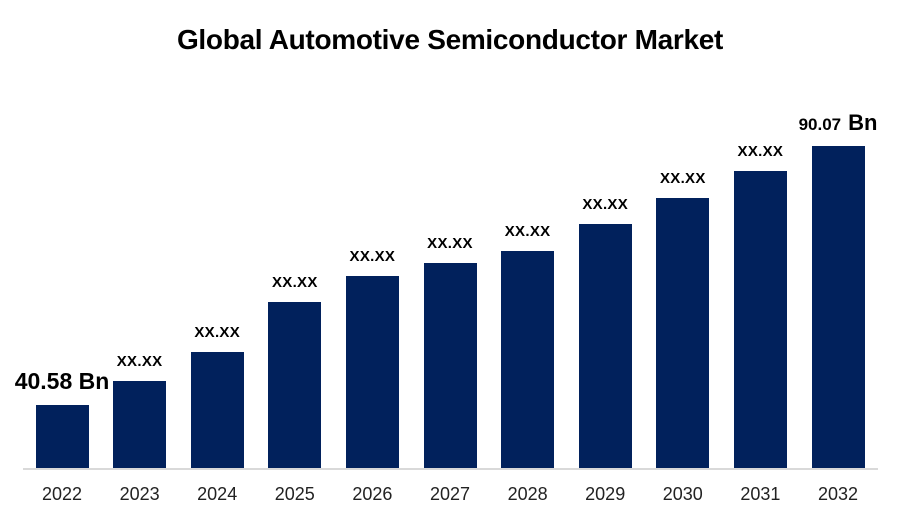 The width and height of the screenshot is (900, 525). Describe the element at coordinates (527, 231) in the screenshot. I see `value-label-2028: XX.XX` at that location.